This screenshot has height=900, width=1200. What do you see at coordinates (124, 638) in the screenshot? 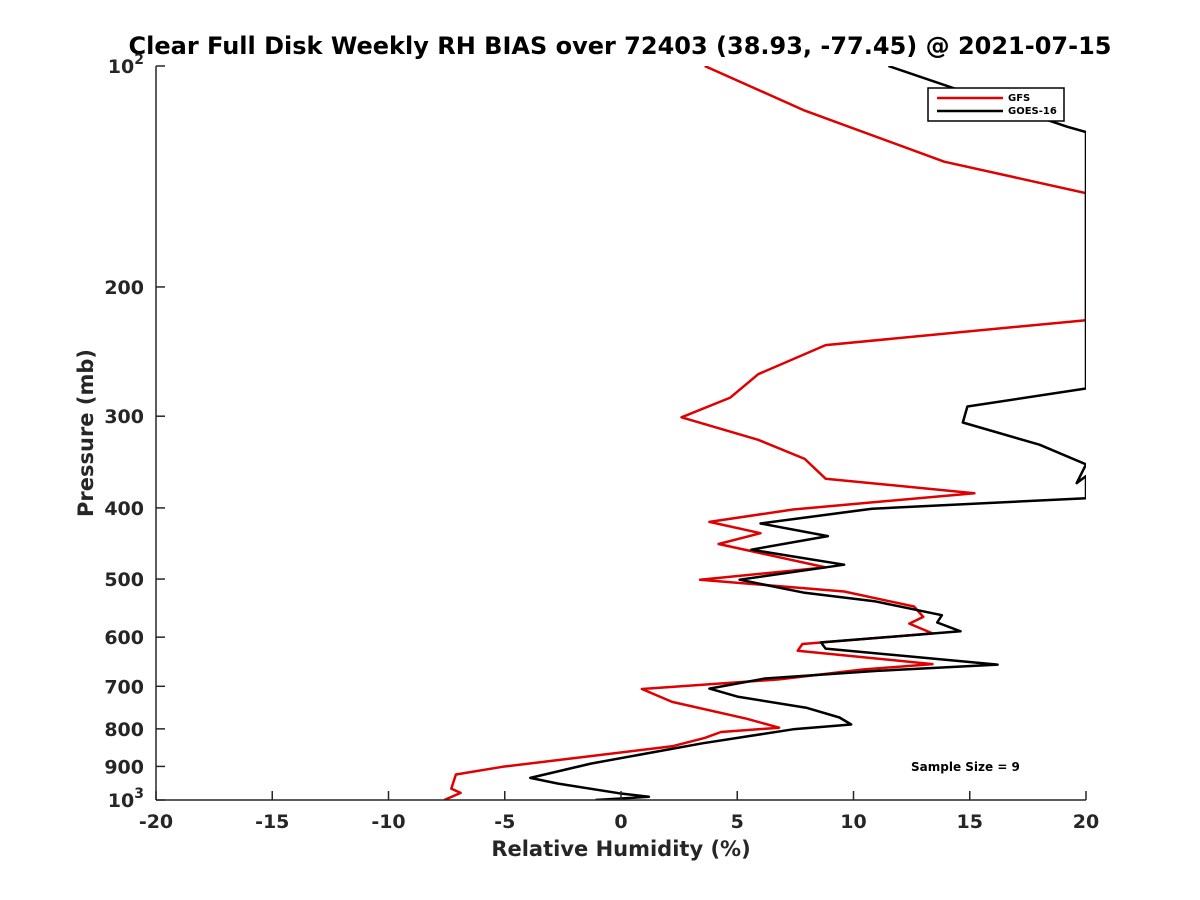
I see `y-tick-label: 600` at bounding box center [124, 638].